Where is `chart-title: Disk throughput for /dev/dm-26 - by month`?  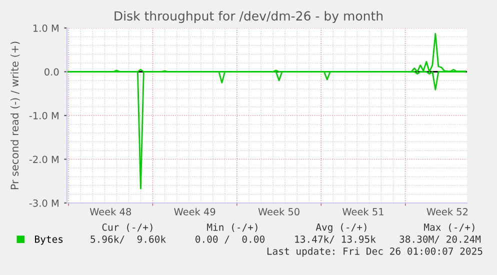
chart-title: Disk throughput for /dev/dm-26 - by month is located at coordinates (248, 17).